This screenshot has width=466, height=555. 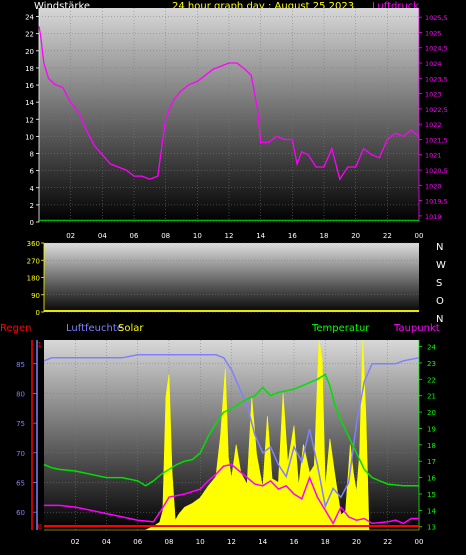 I want to click on compass-s: S, so click(x=439, y=283).